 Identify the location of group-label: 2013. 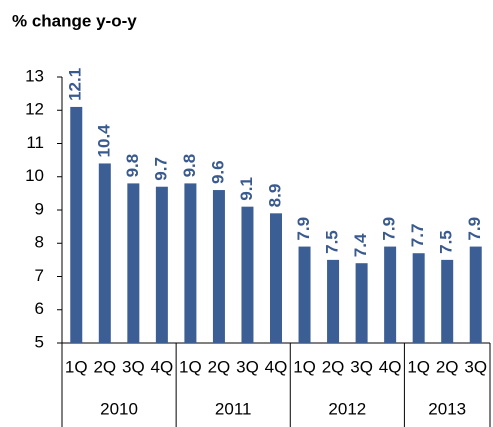
(447, 408).